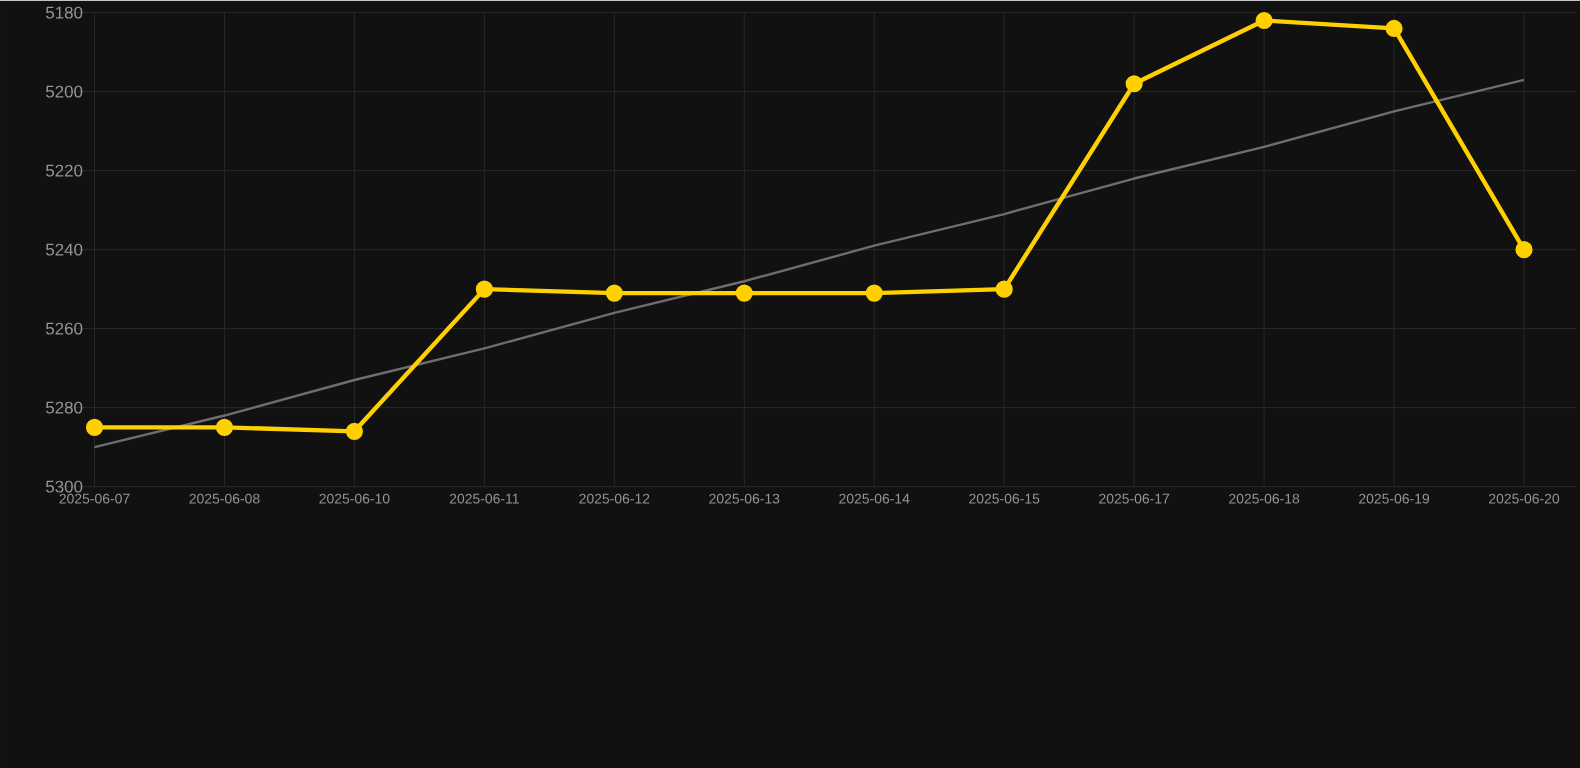  I want to click on y-tick-label: 5200, so click(64, 91).